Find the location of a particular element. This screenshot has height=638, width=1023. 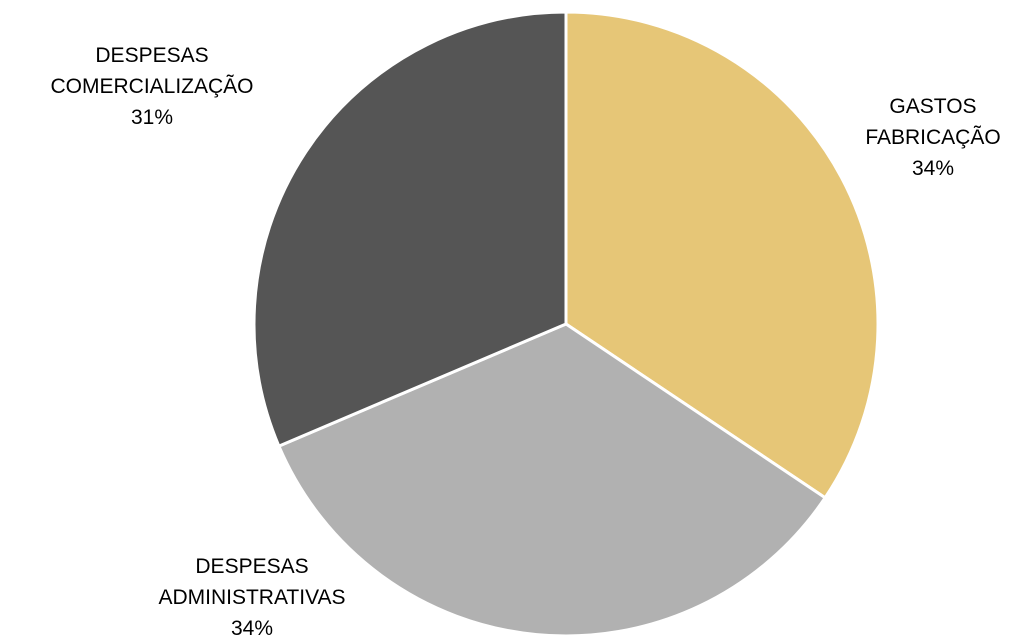

slice-label-0: GASTOS FABRICAÇÃO 34% is located at coordinates (932, 137).